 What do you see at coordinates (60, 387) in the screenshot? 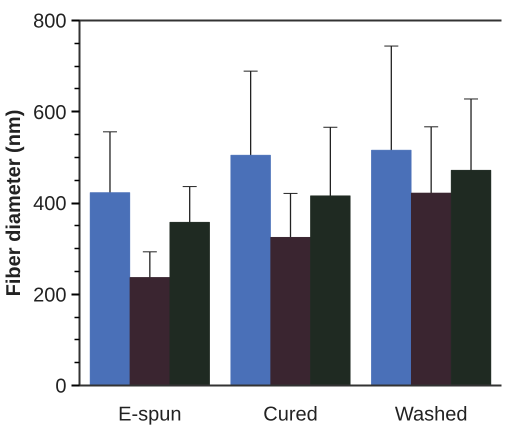
I see `y-tick-label: 0` at bounding box center [60, 387].